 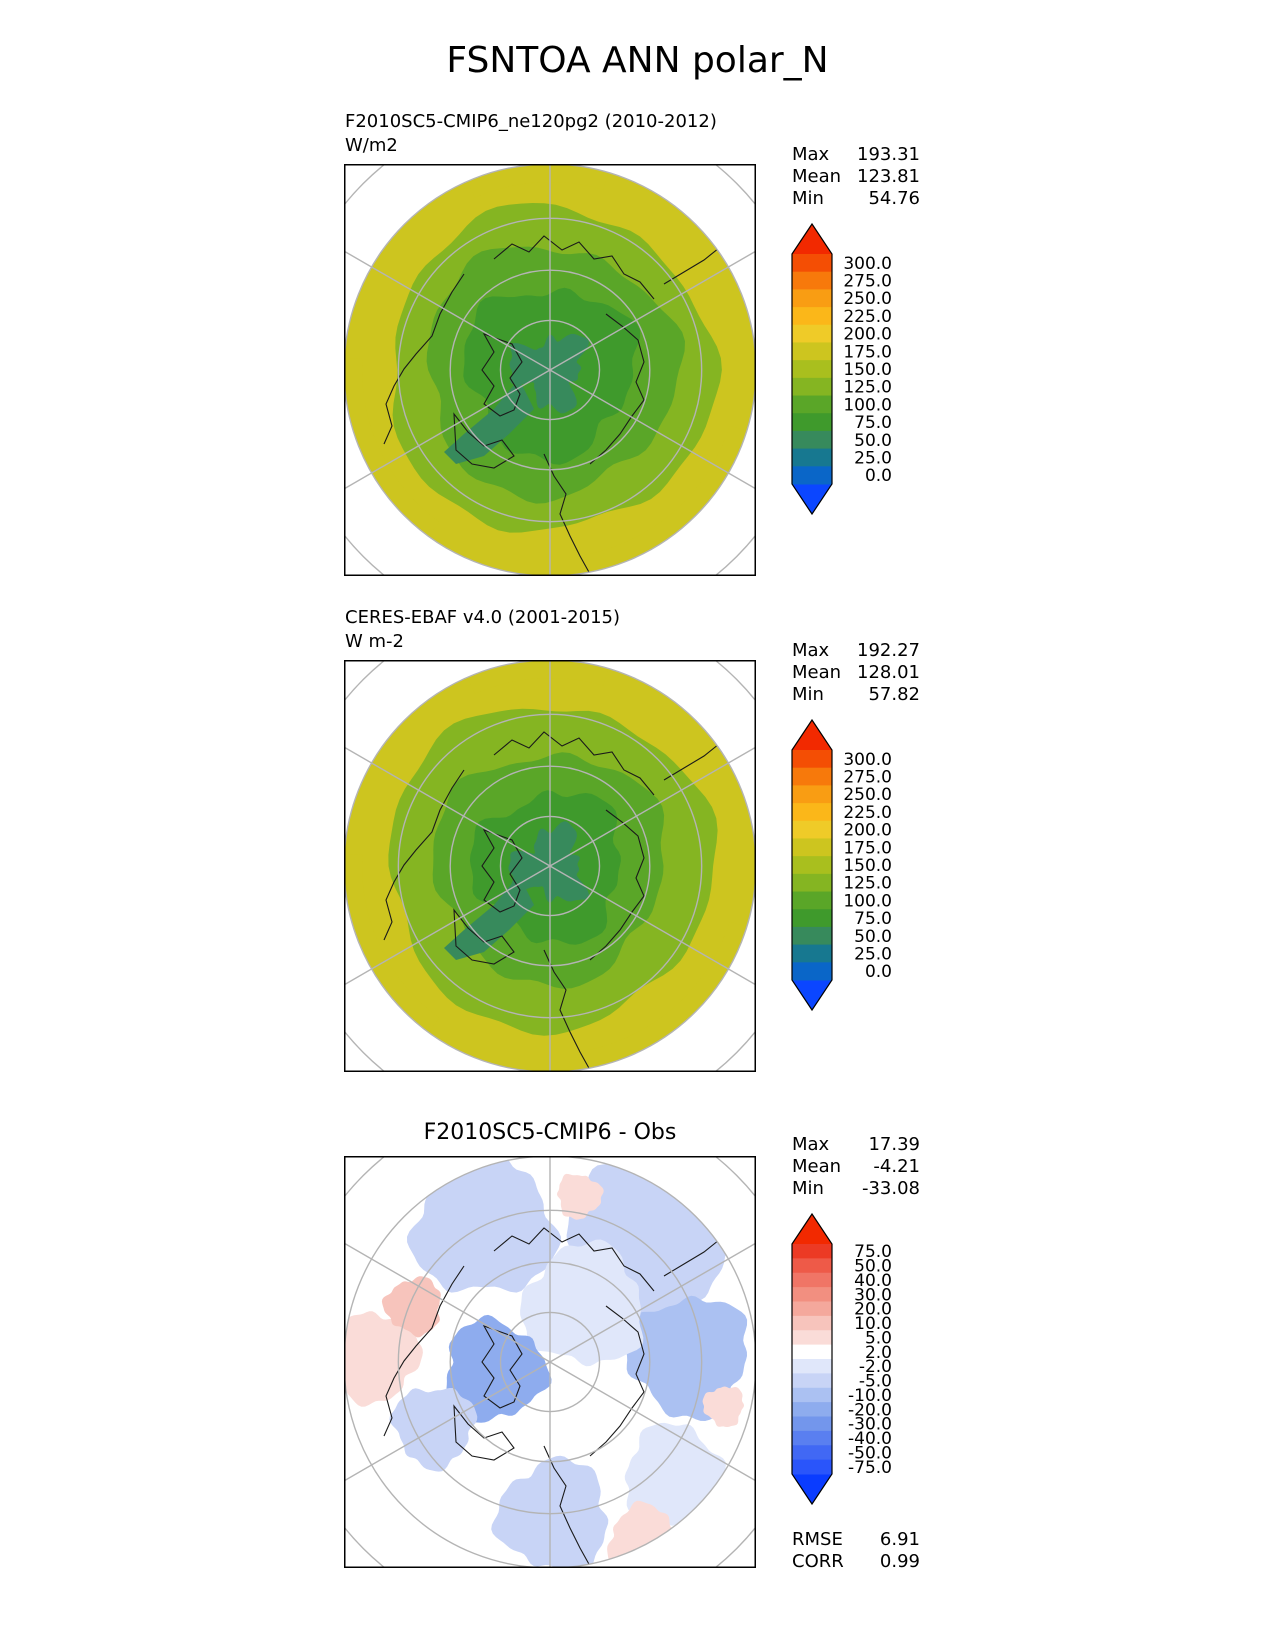 I want to click on panel-3-stat-mean: Mean -4.21, so click(x=856, y=1166).